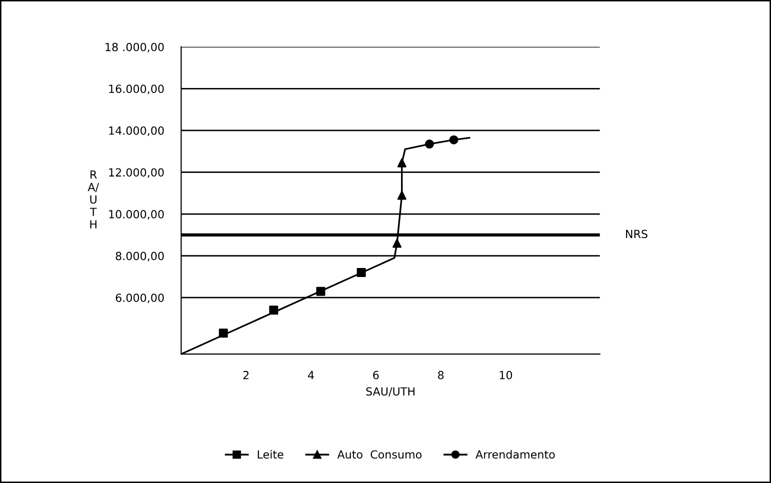  Describe the element at coordinates (246, 375) in the screenshot. I see `x-tick-label: 2` at that location.